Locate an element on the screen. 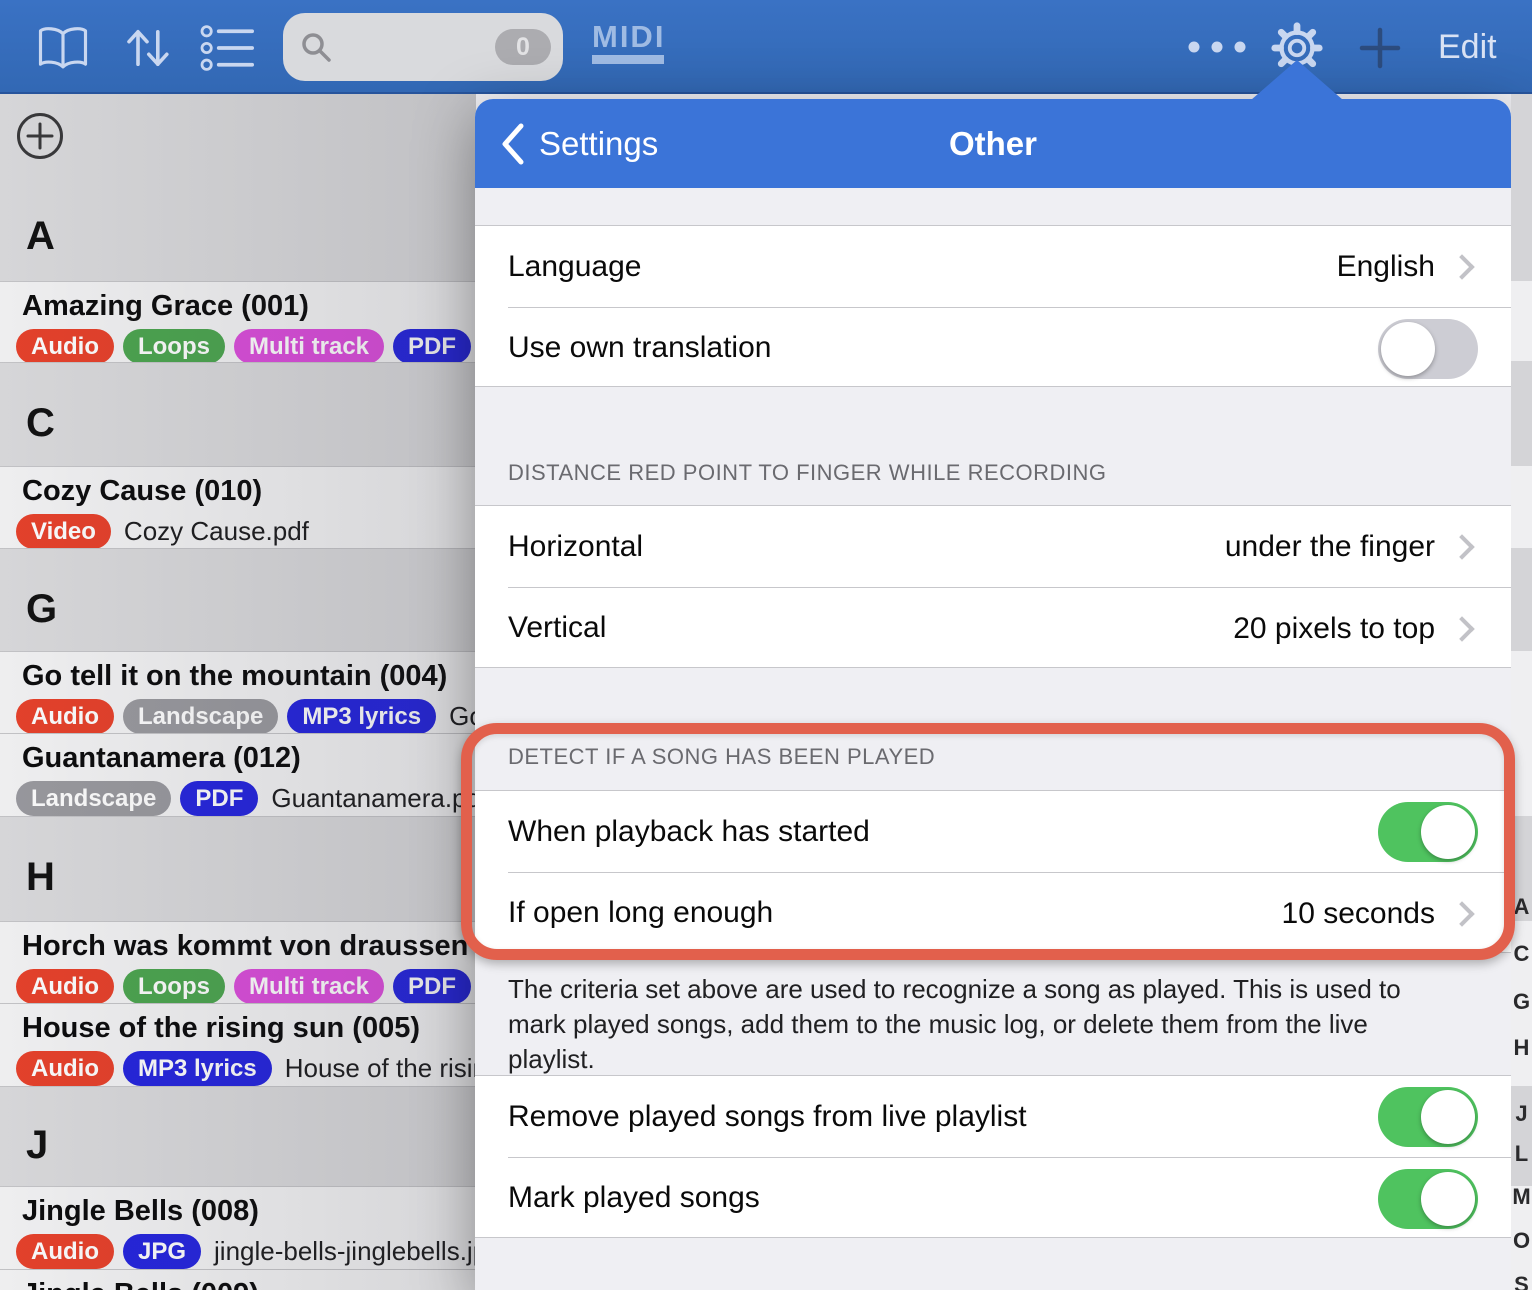  mark-played-songs-toggle is located at coordinates (1428, 1198).